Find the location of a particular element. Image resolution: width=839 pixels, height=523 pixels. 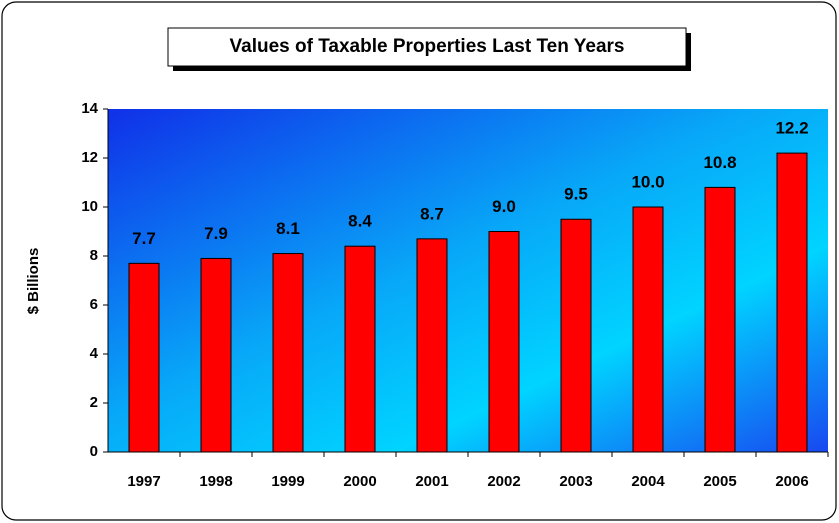

y-tick-label: 8 is located at coordinates (94, 255).